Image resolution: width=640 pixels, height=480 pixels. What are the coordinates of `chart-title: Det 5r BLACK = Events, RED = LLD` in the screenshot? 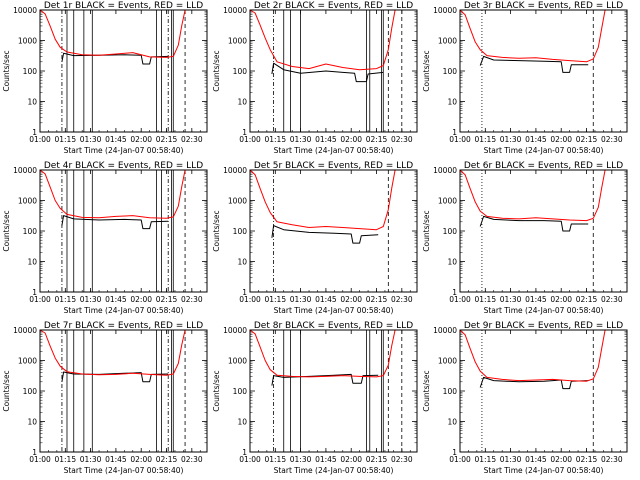 It's located at (333, 166).